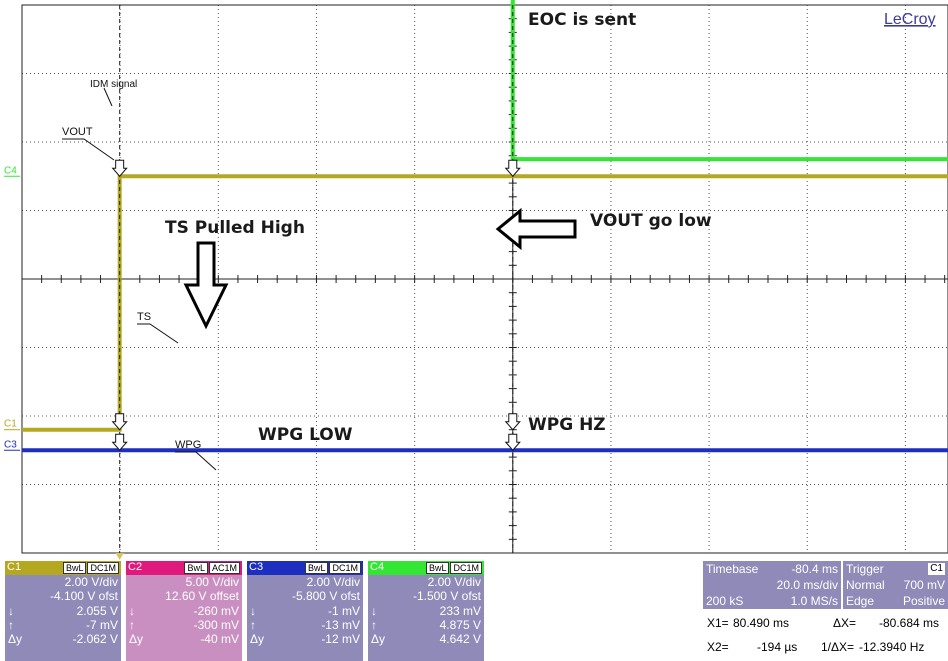  I want to click on channel-panel-header: C2 BwL AC1M, so click(184, 568).